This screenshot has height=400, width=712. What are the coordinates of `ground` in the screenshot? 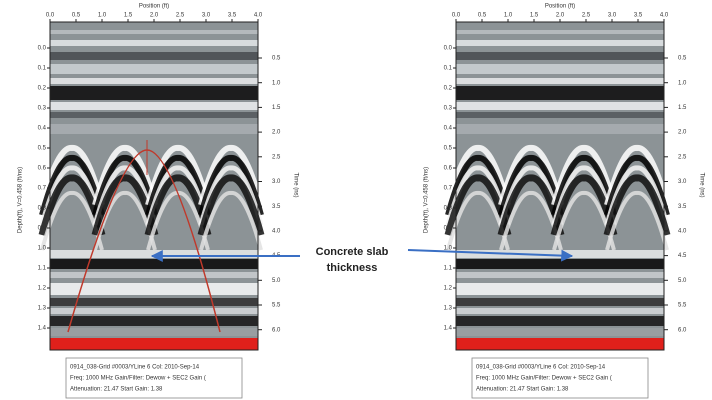 It's located at (154, 344).